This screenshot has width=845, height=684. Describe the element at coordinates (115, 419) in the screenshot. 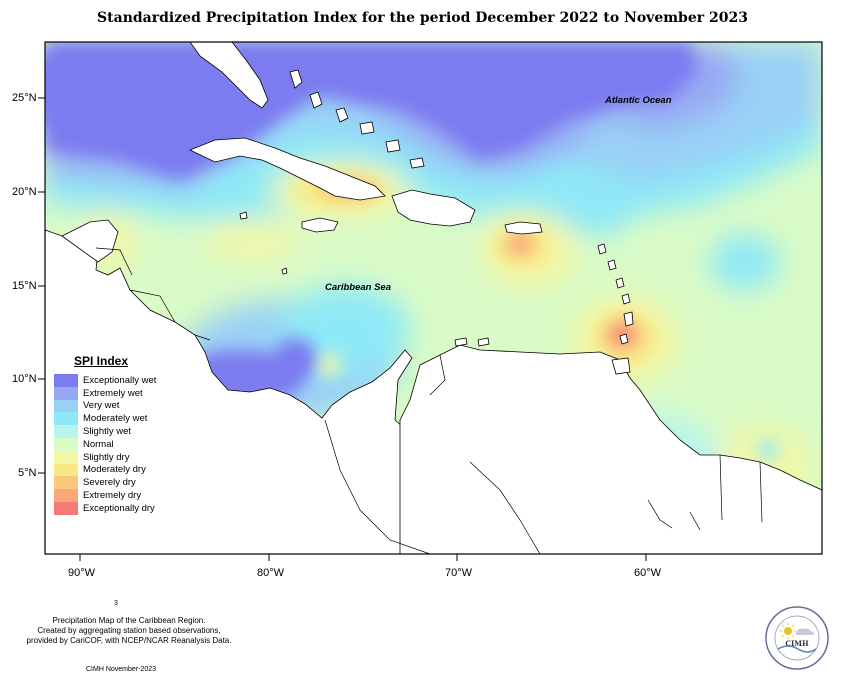

I see `legend-label: Moderately wet` at that location.